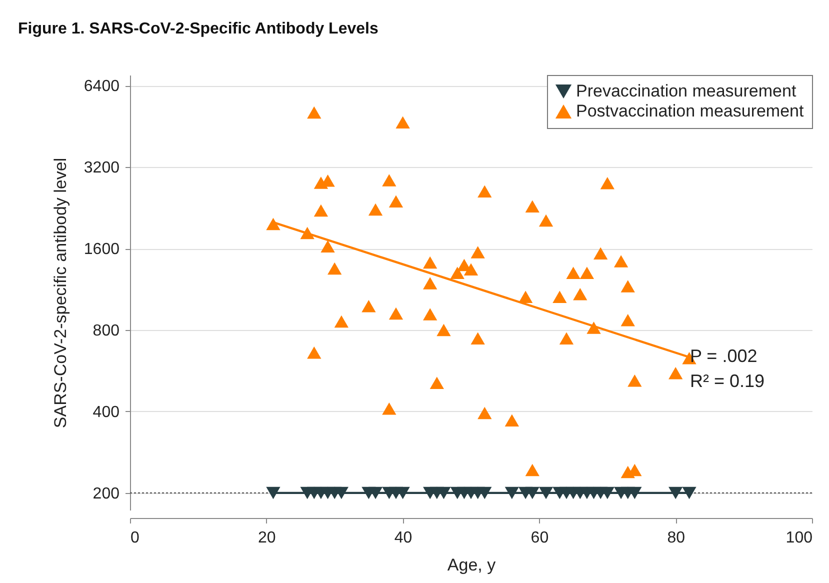  What do you see at coordinates (106, 493) in the screenshot?
I see `y-tick-label: 200` at bounding box center [106, 493].